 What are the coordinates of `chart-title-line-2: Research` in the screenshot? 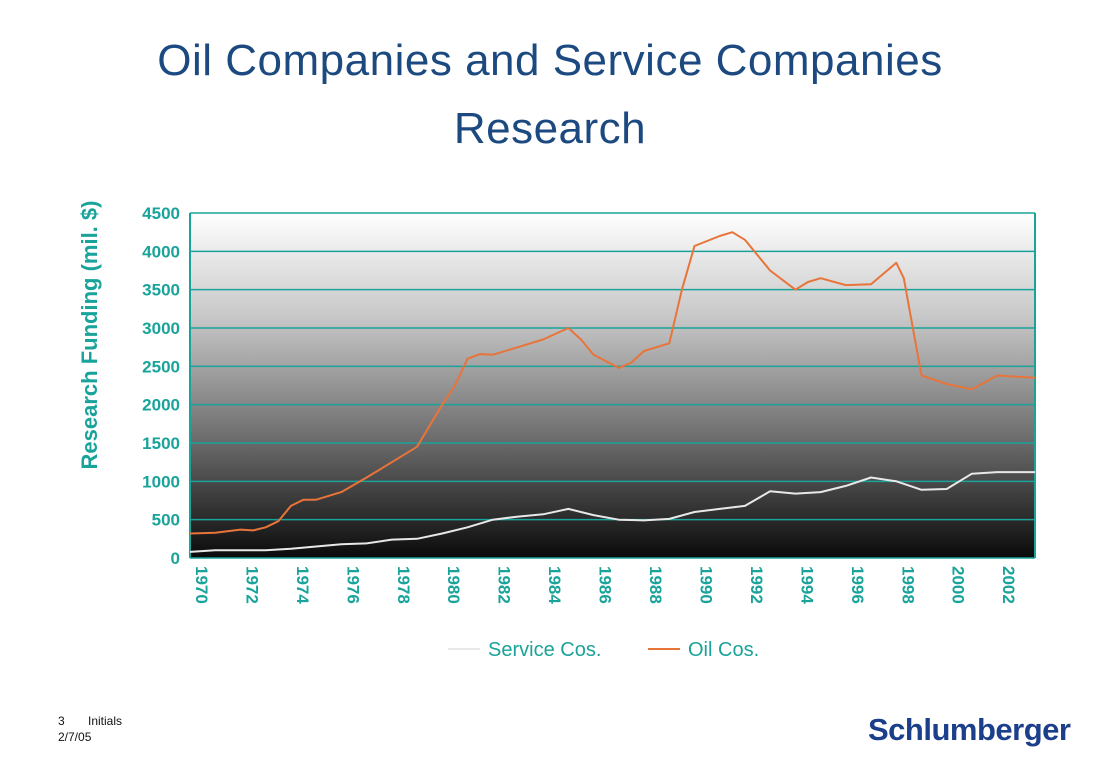 It's located at (550, 128).